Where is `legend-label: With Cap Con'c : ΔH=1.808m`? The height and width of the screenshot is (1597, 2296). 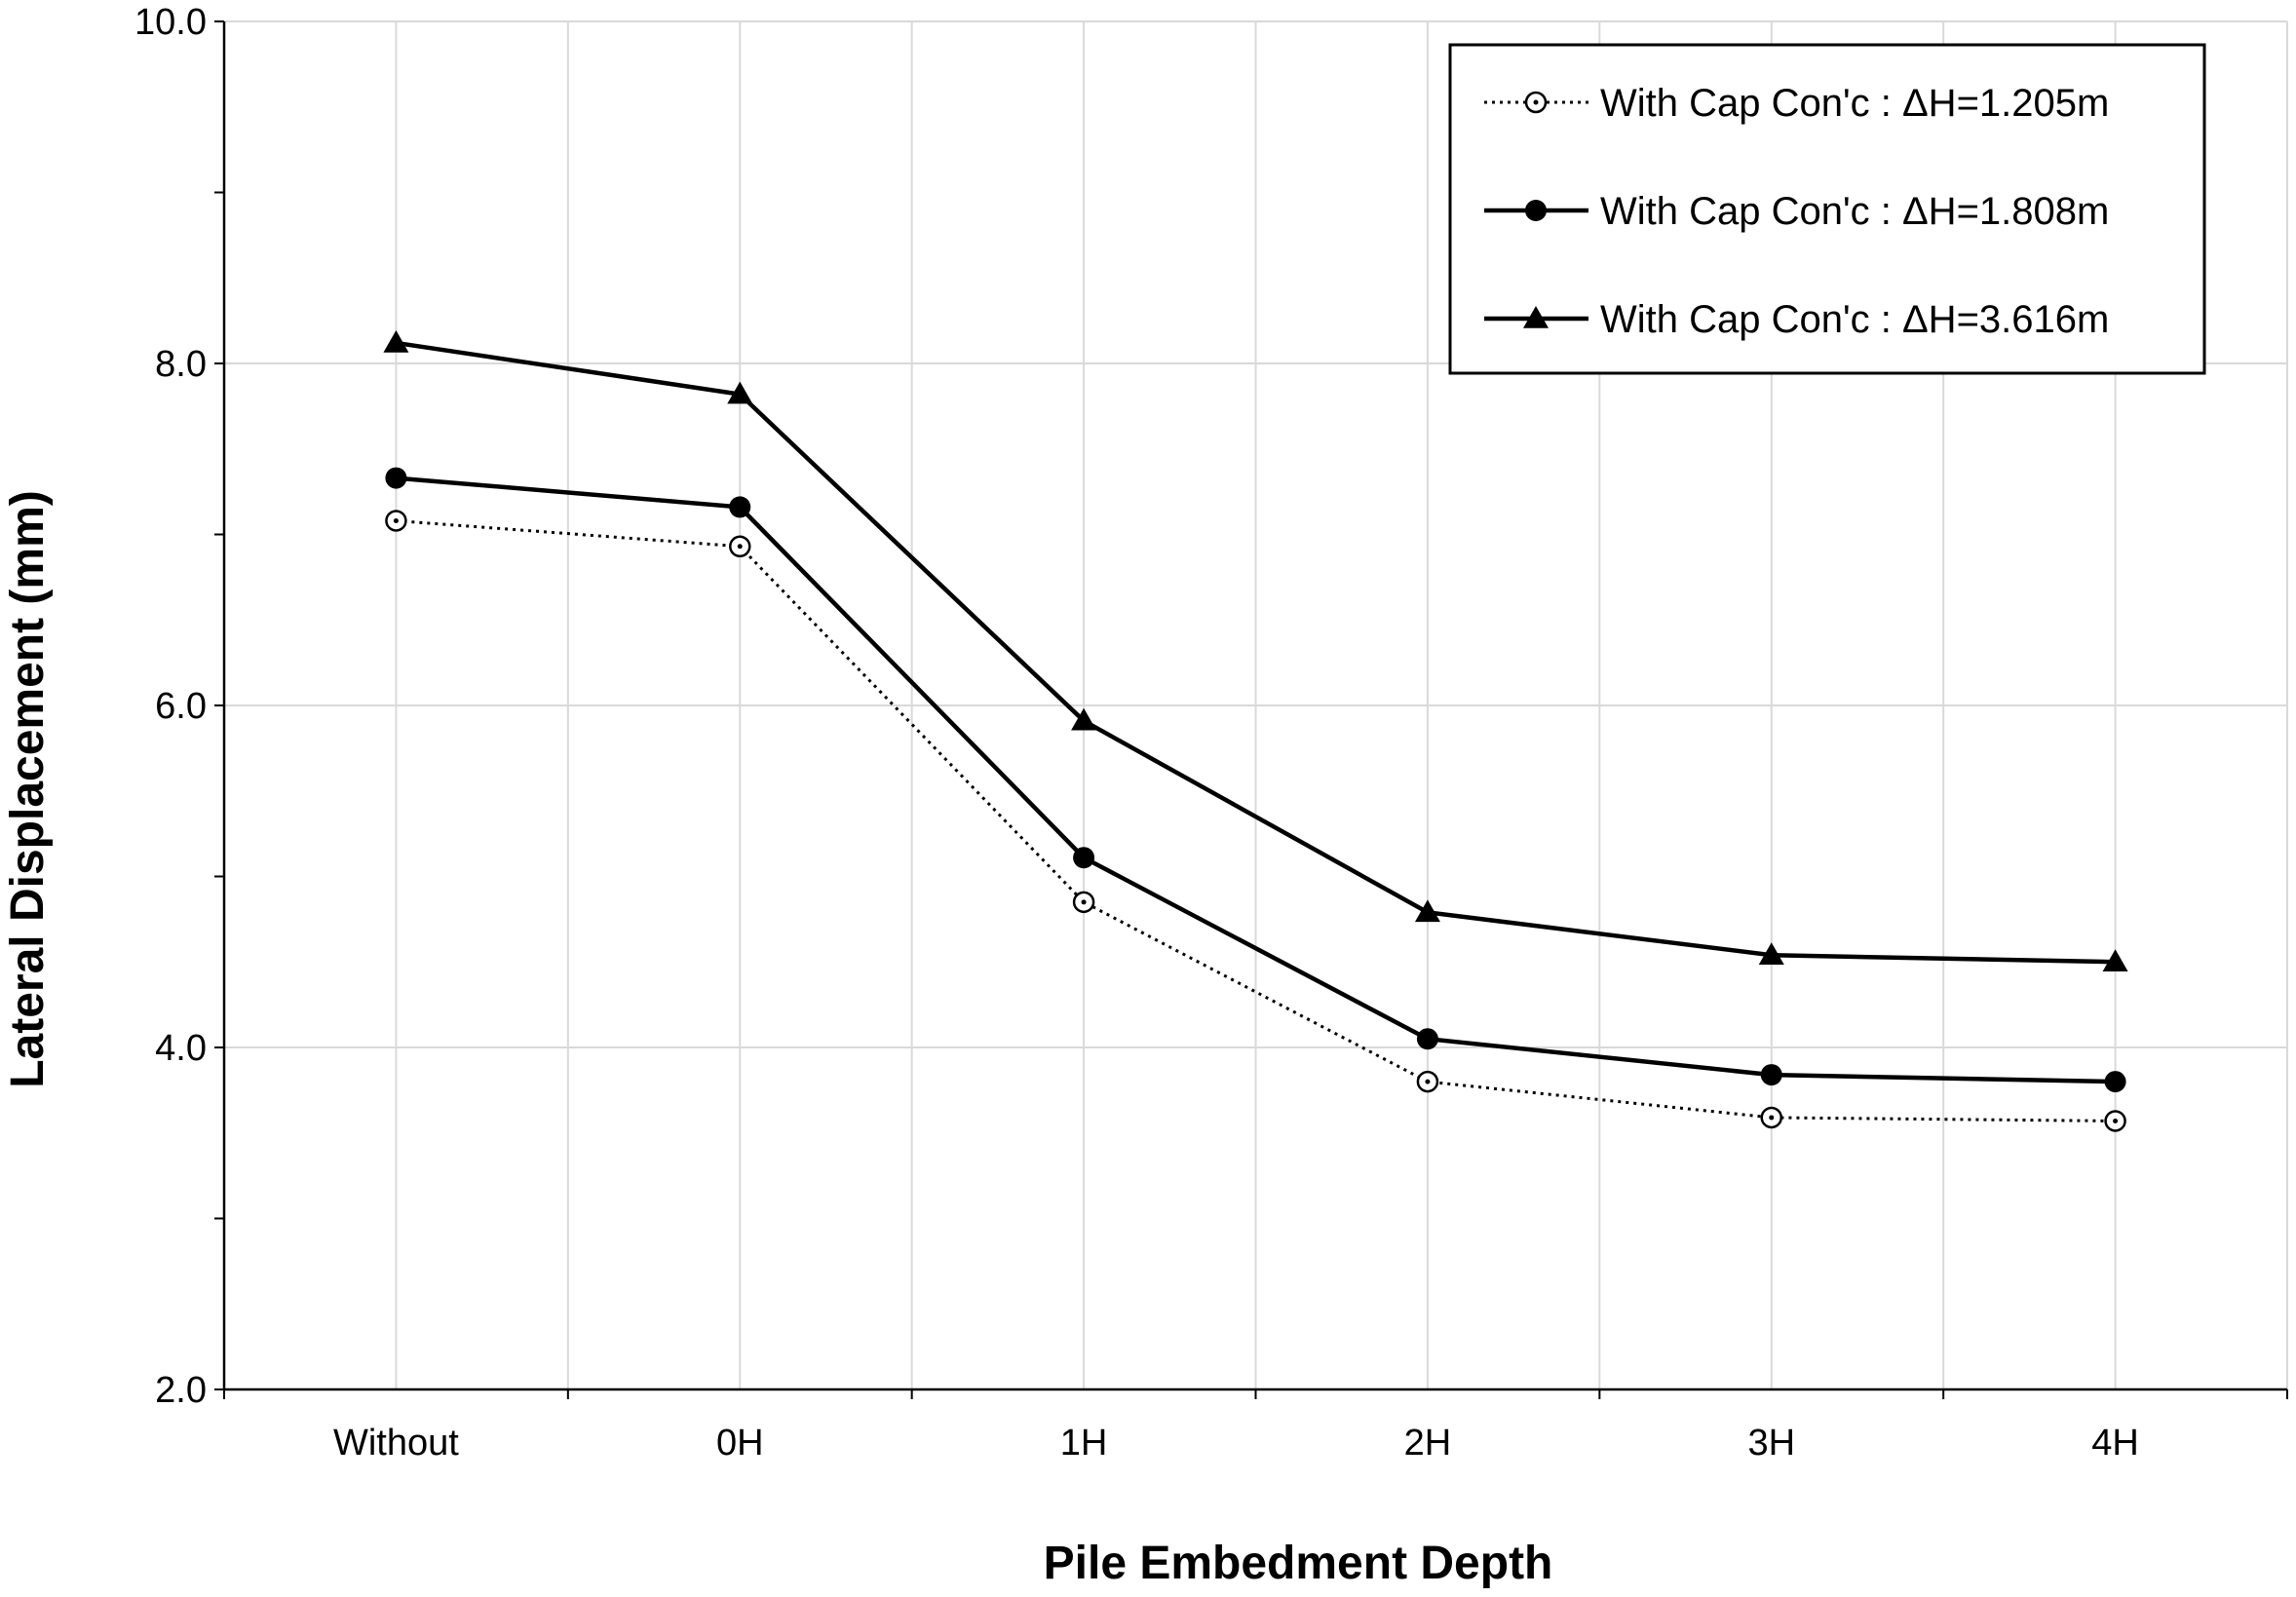 legend-label: With Cap Con'c : ΔH=1.808m is located at coordinates (1854, 211).